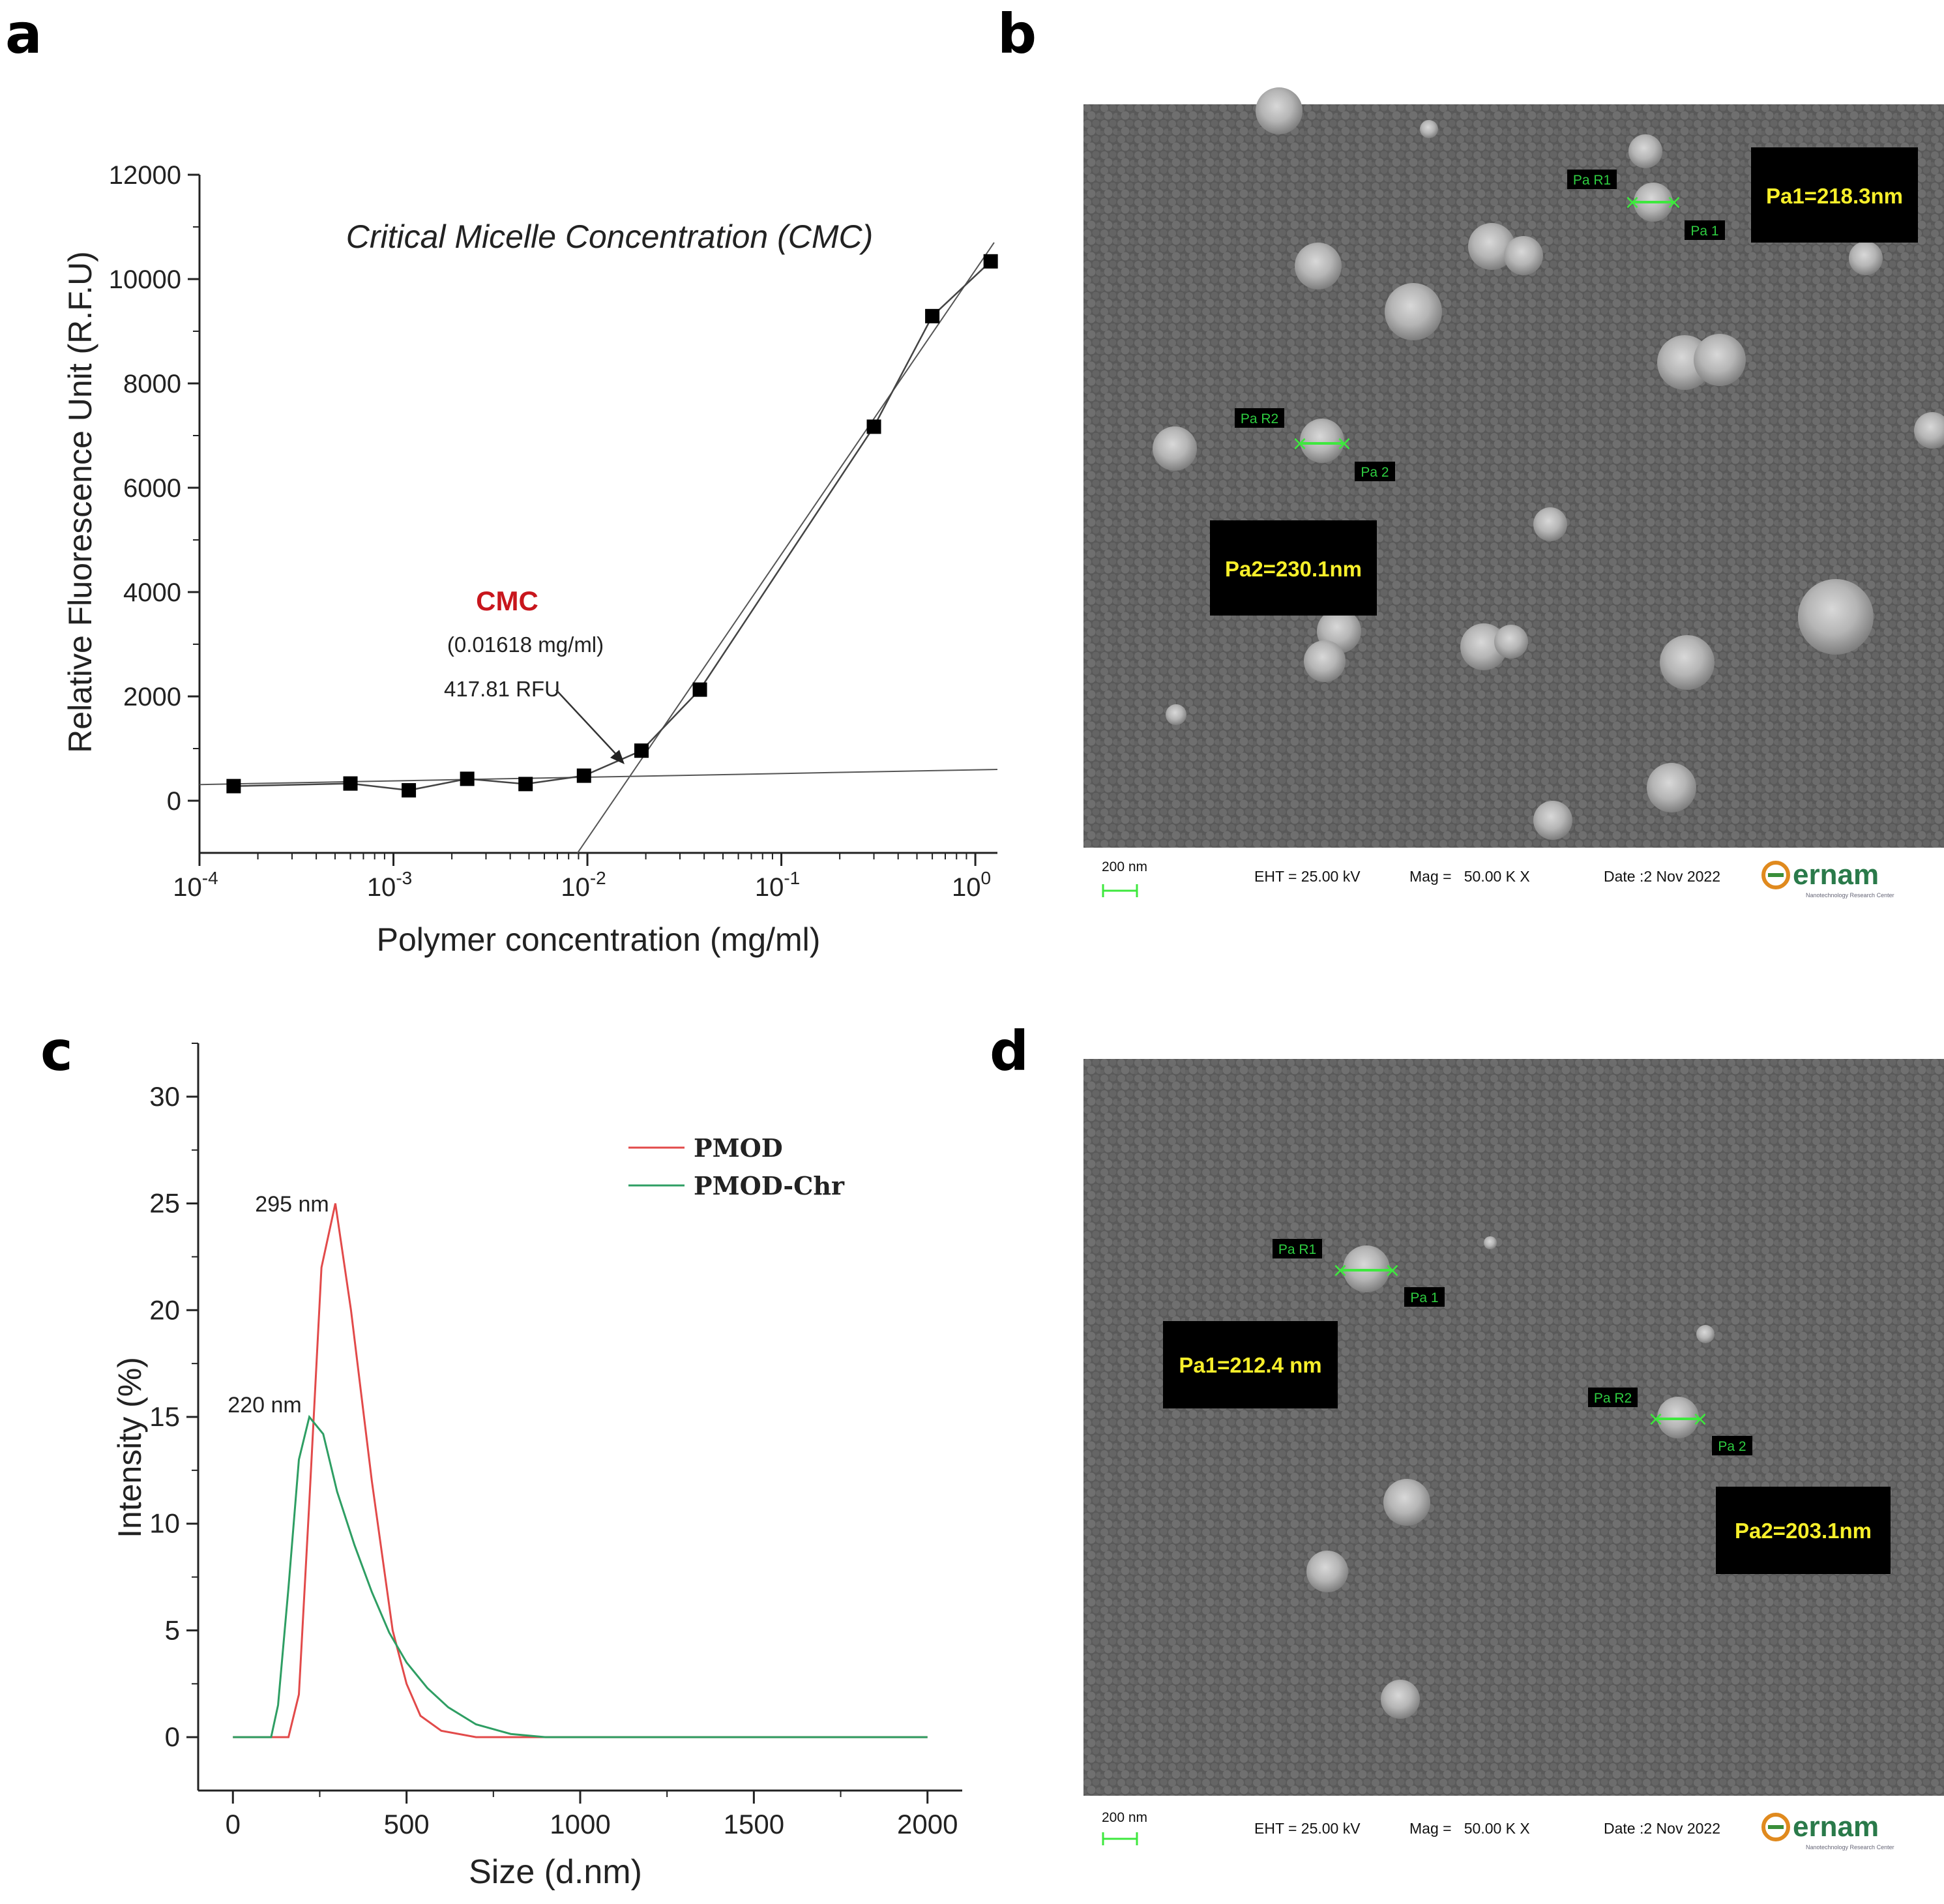 This screenshot has width=1944, height=1904. I want to click on mag-label-b: Mag = 50.00 K X, so click(1469, 876).